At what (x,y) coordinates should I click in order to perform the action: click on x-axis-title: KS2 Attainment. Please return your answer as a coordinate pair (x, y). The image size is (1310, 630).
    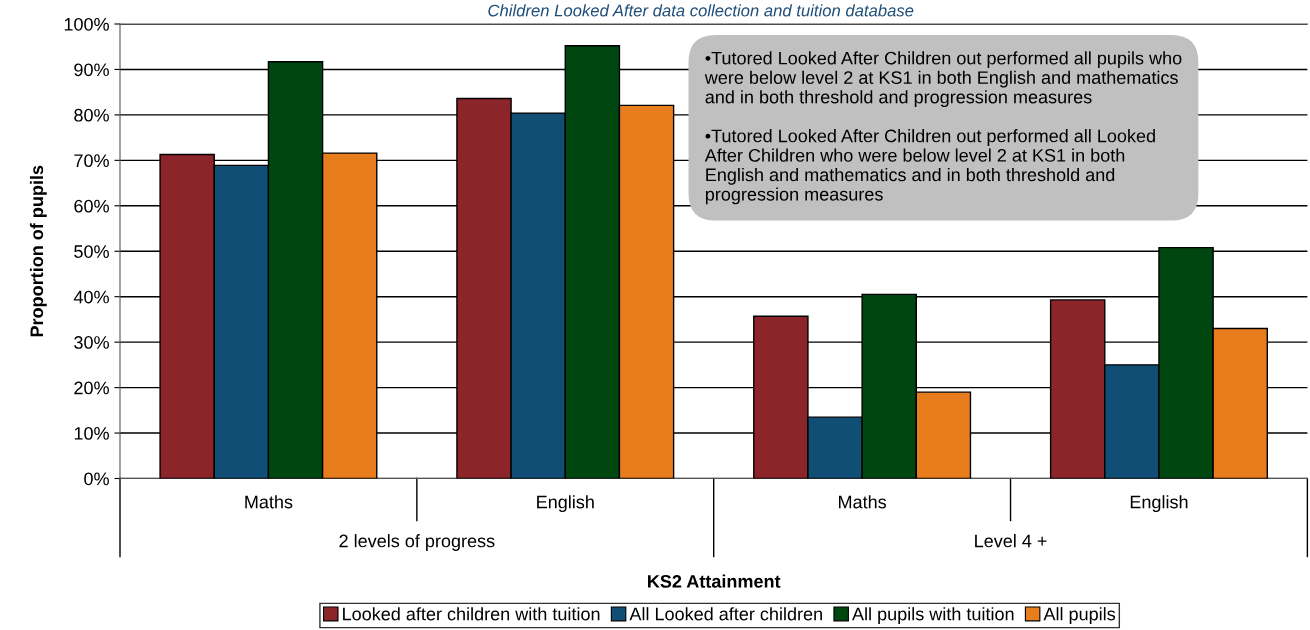
    Looking at the image, I should click on (714, 581).